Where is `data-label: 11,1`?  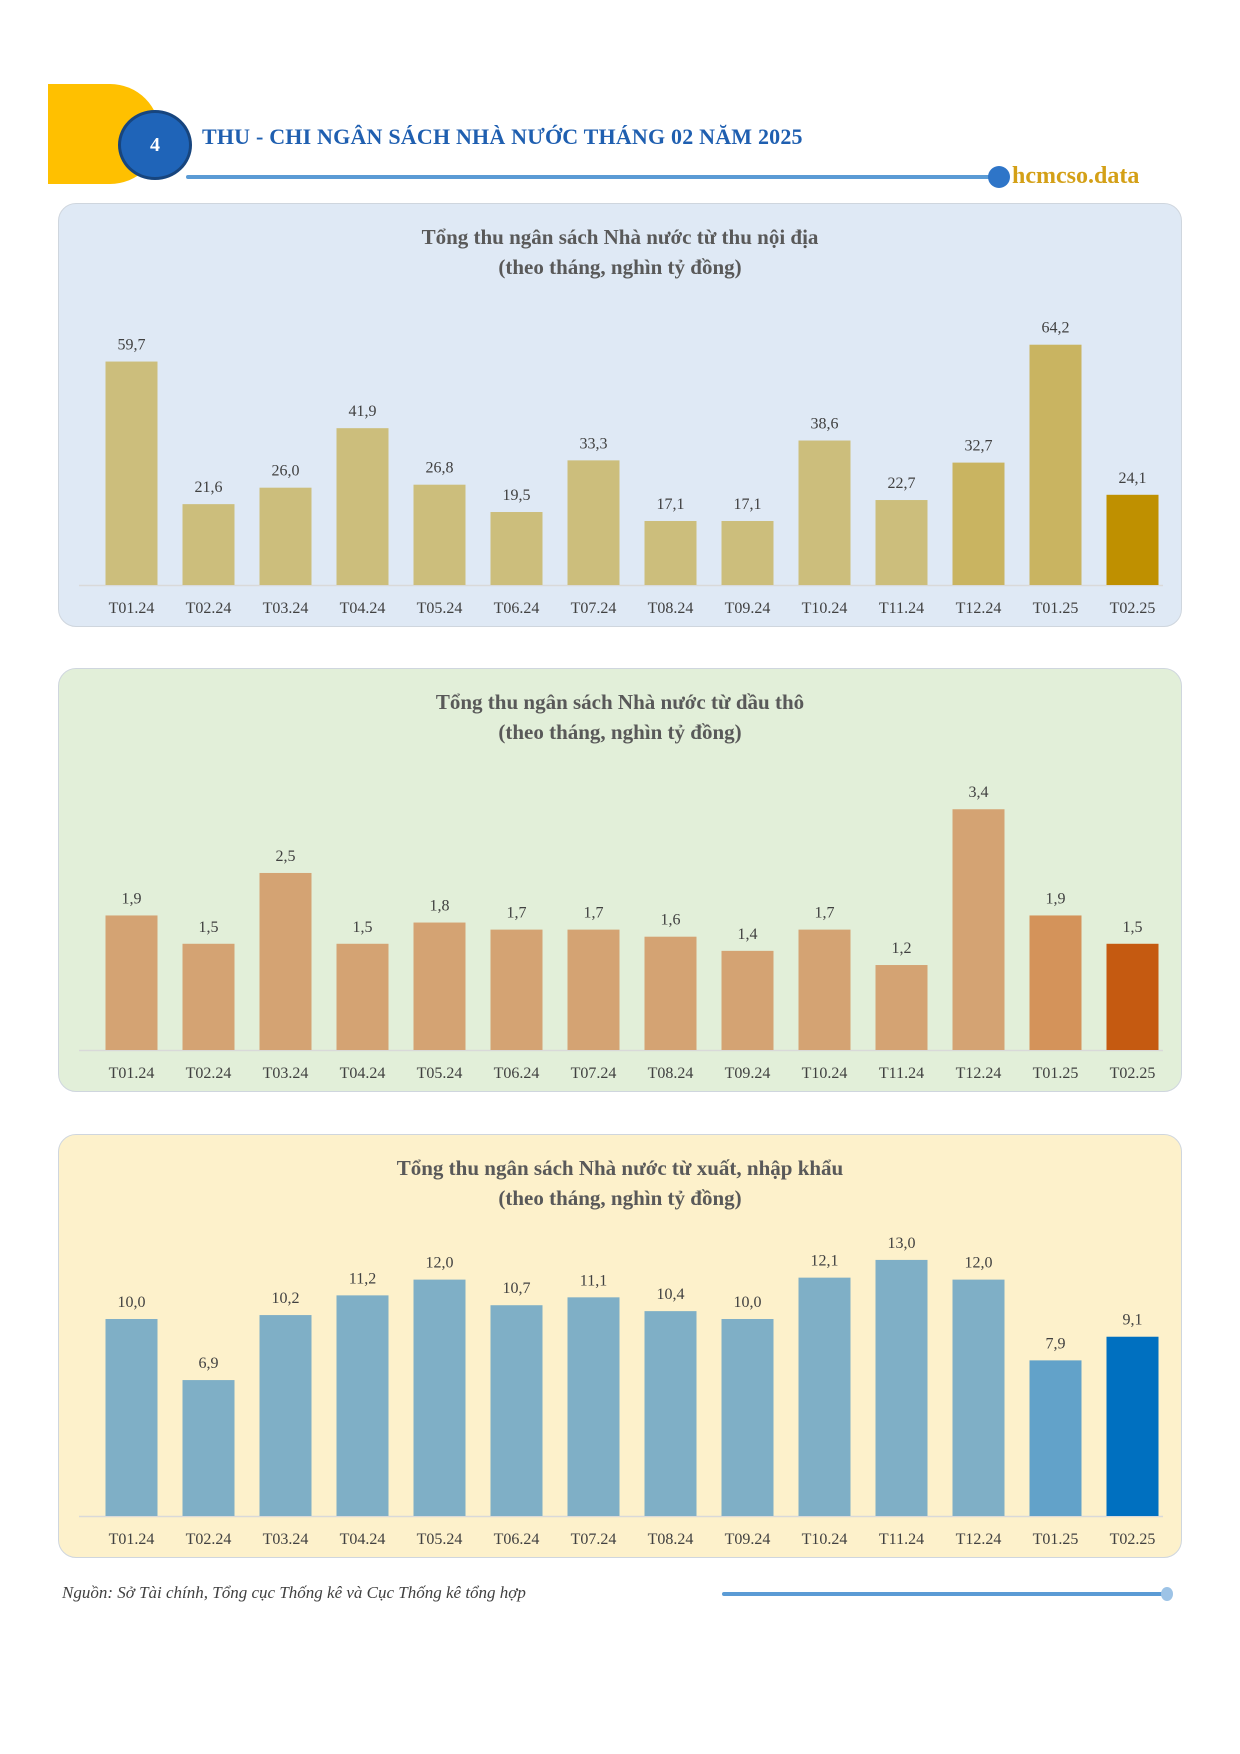 data-label: 11,1 is located at coordinates (593, 1280).